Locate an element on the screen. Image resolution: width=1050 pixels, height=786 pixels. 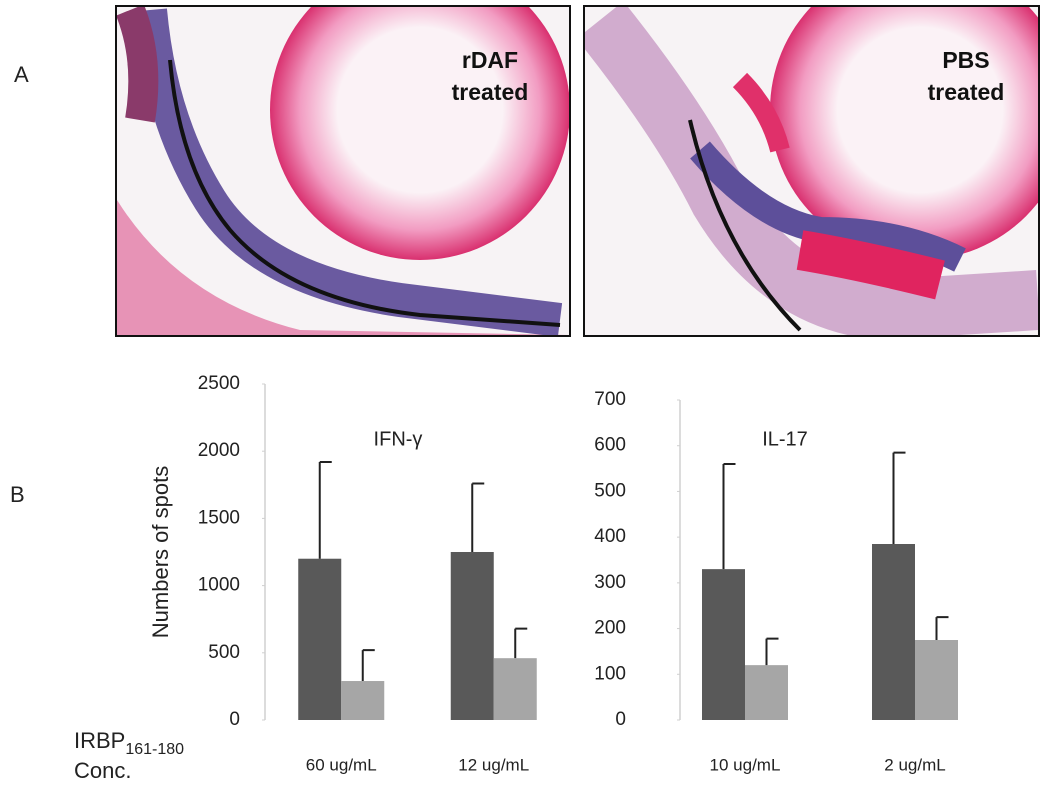
y-tick-label: 300 is located at coordinates (610, 582).